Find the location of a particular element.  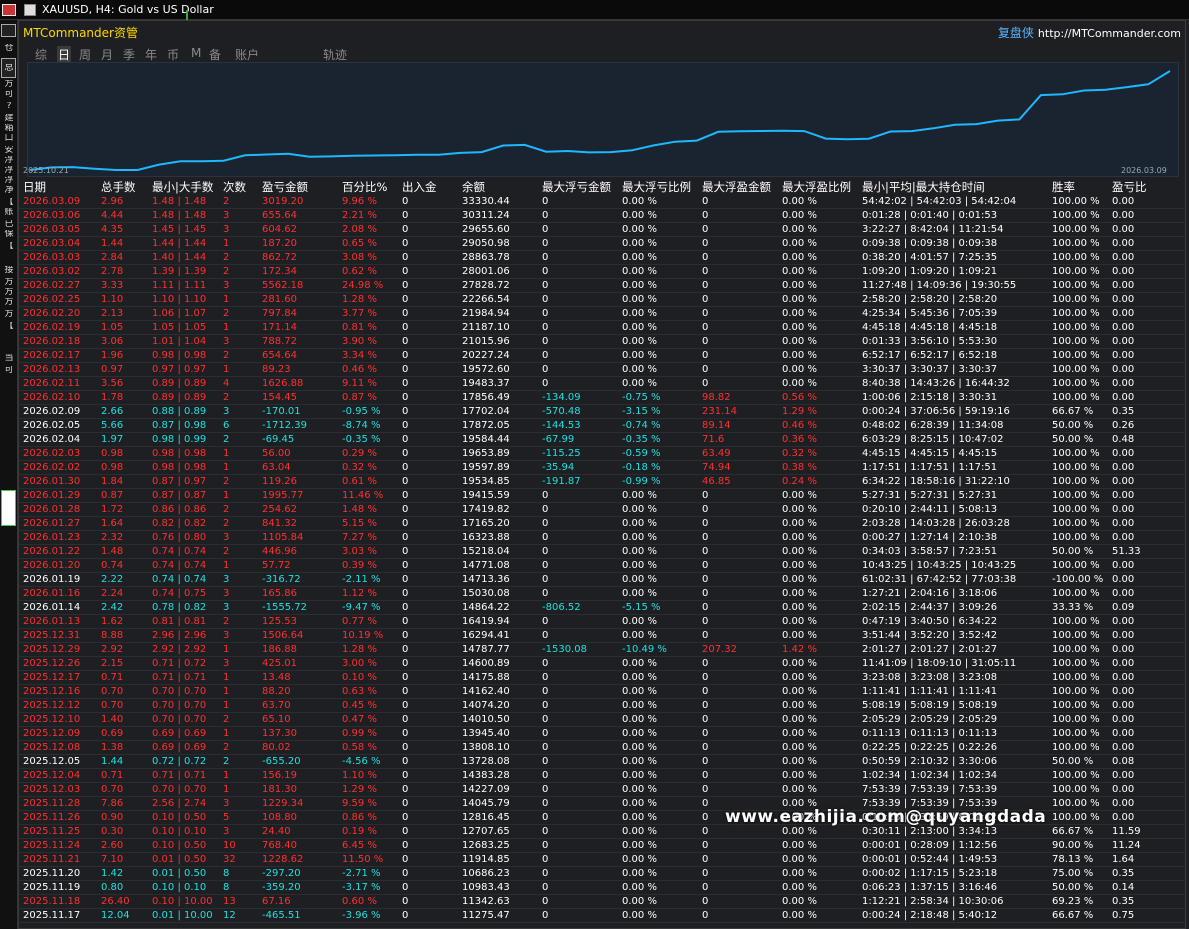

cell-4: -170.01 is located at coordinates (281, 411).